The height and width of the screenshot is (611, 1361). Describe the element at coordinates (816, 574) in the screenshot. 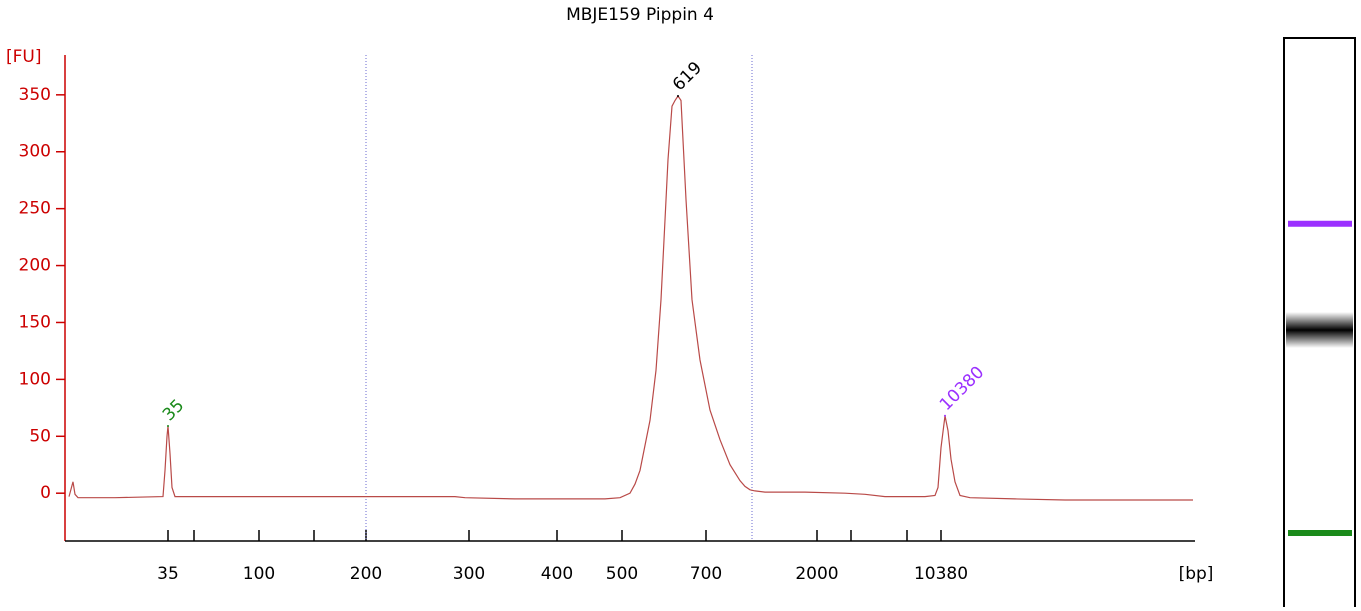

I see `x-tick-label: 2000` at that location.